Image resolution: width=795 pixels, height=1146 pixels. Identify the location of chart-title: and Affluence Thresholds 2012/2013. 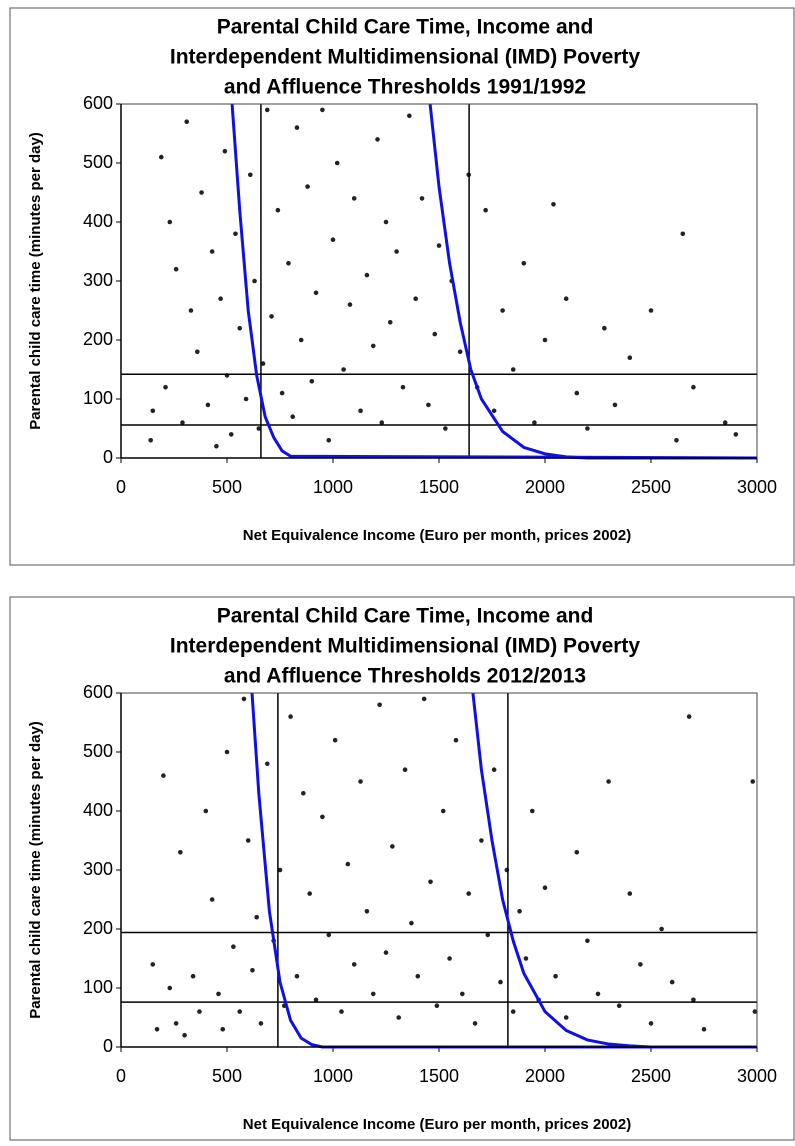
(405, 676).